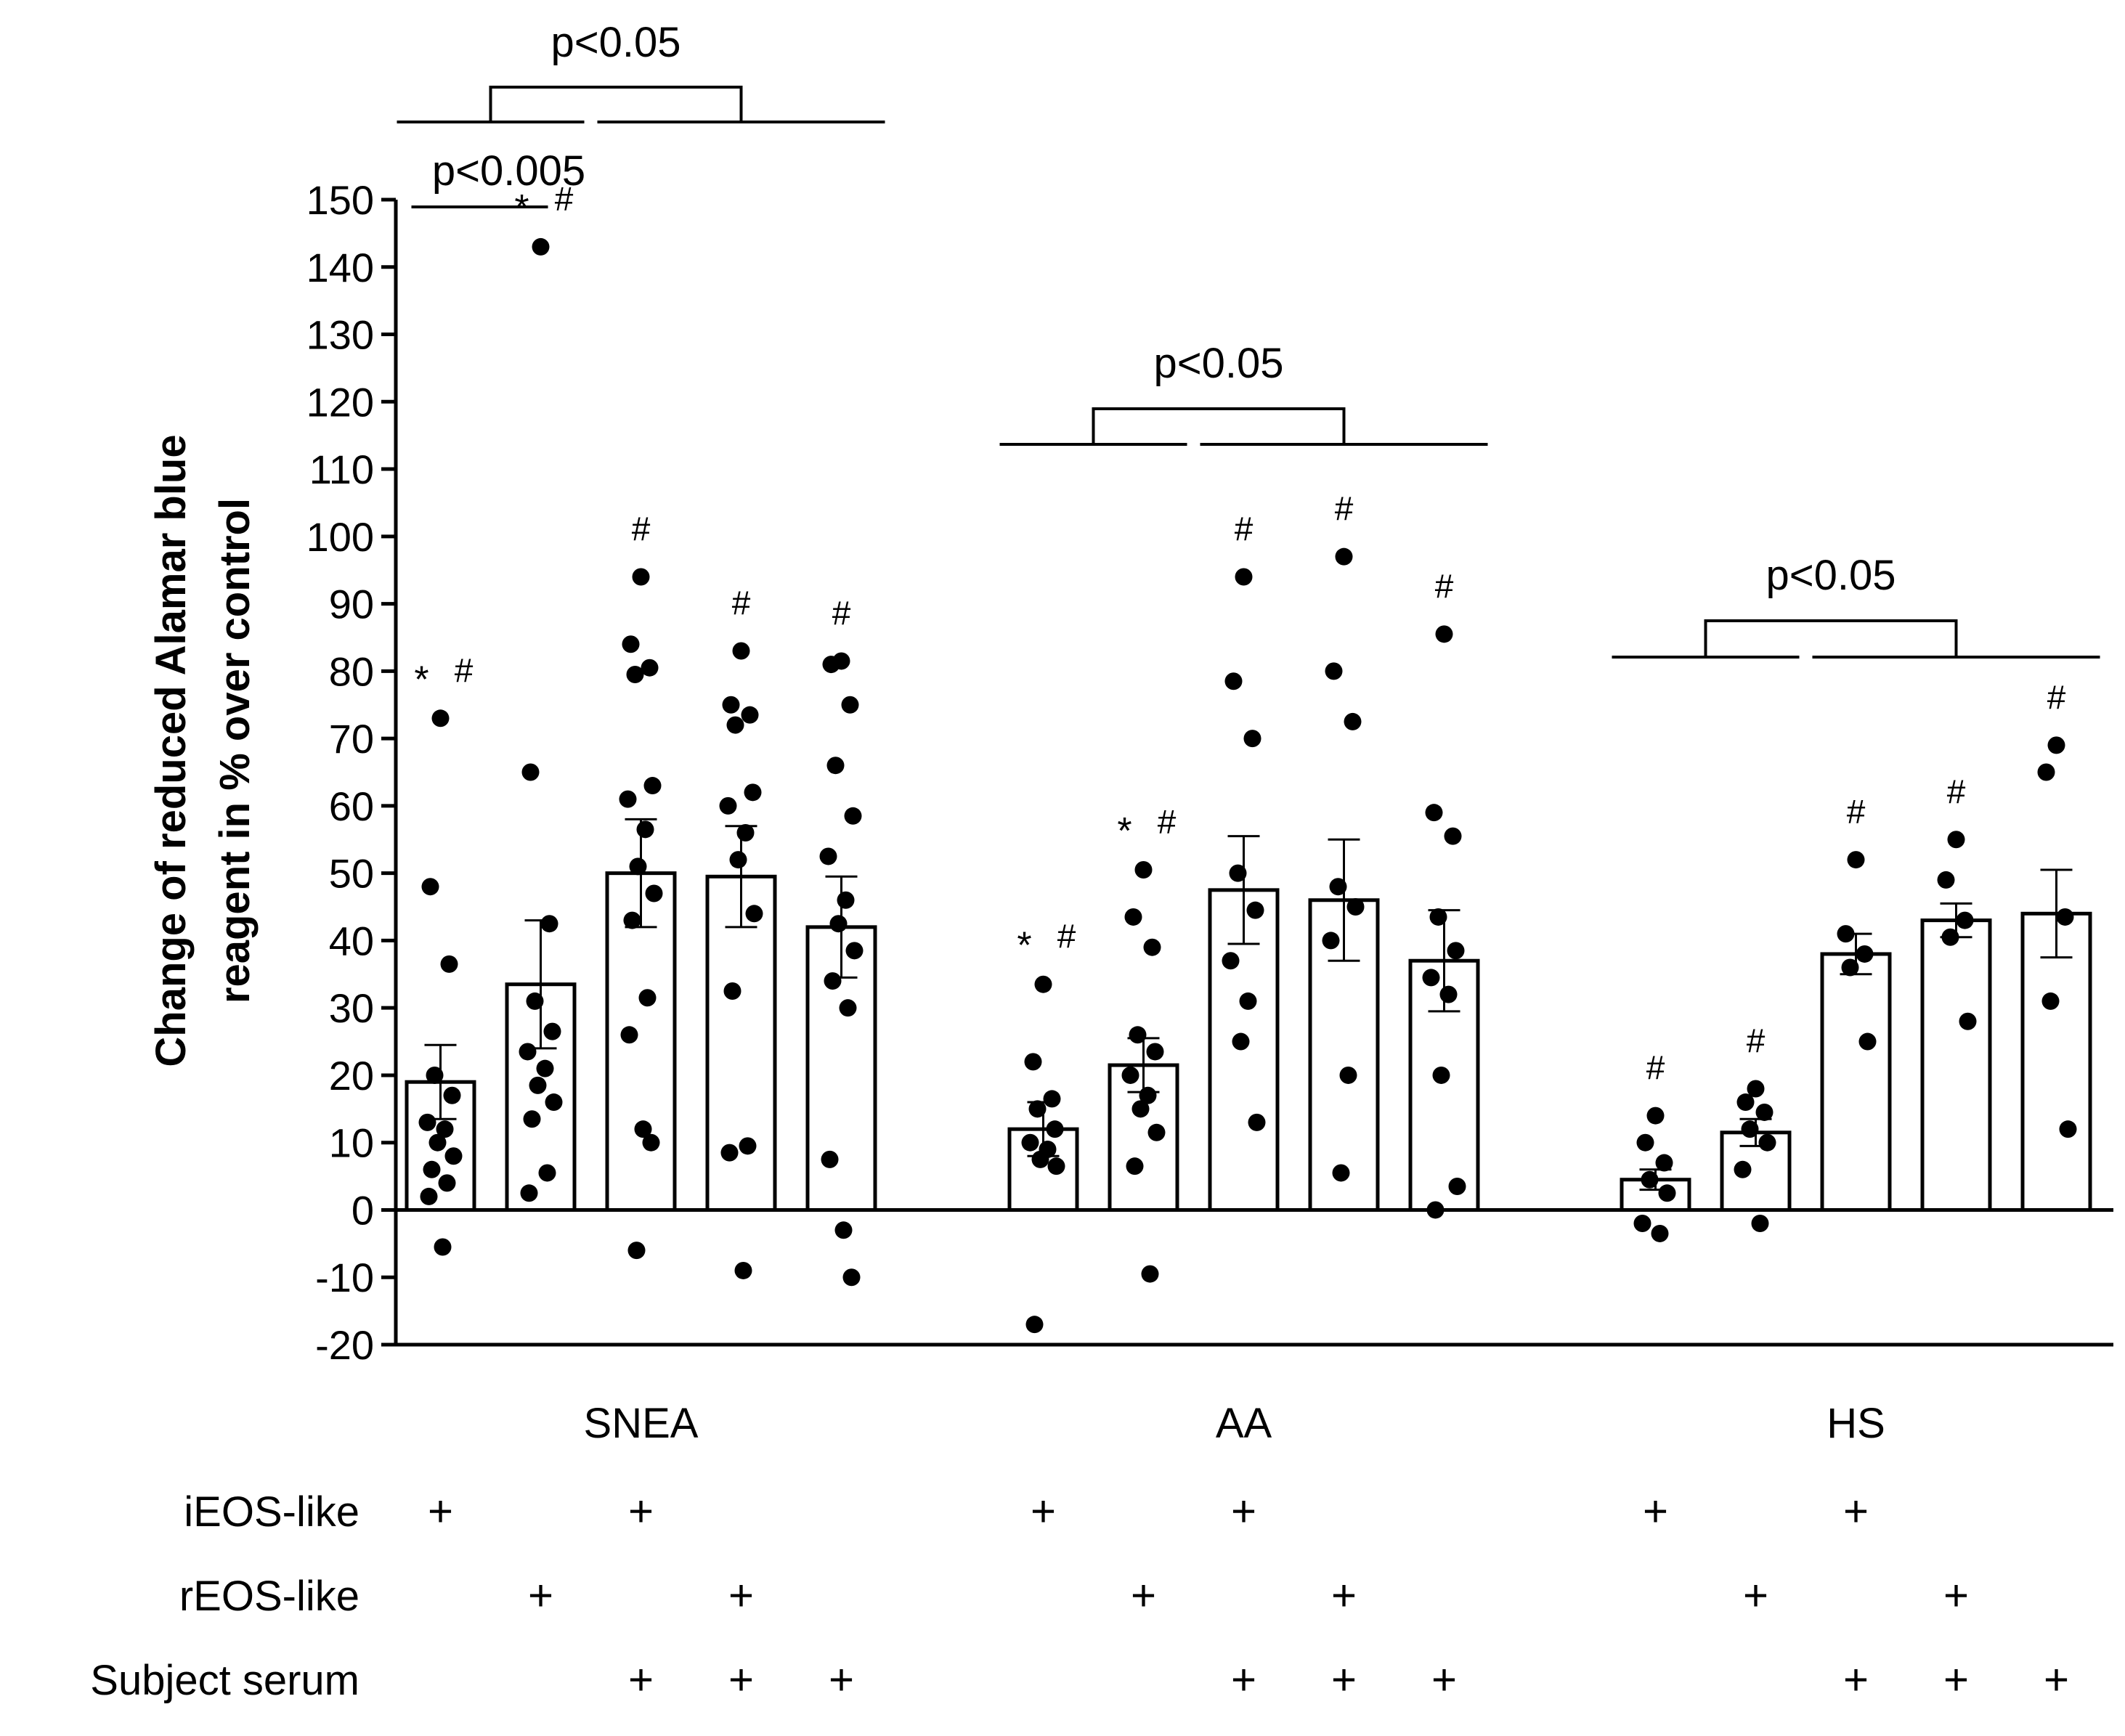 The width and height of the screenshot is (2125, 1736). I want to click on y-tick-label: 50, so click(352, 874).